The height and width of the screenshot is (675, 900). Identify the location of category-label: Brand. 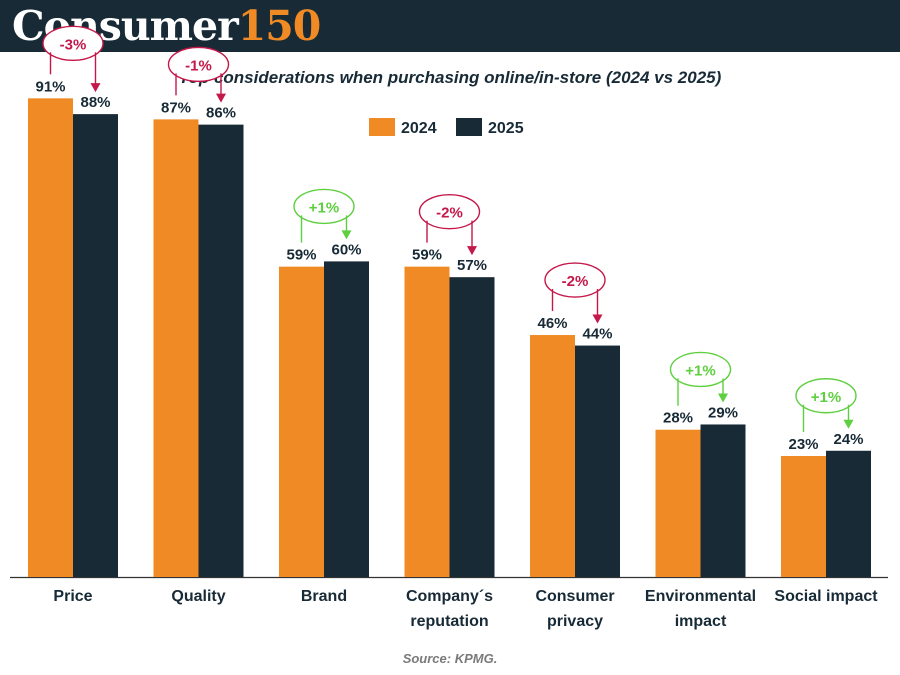
(324, 596).